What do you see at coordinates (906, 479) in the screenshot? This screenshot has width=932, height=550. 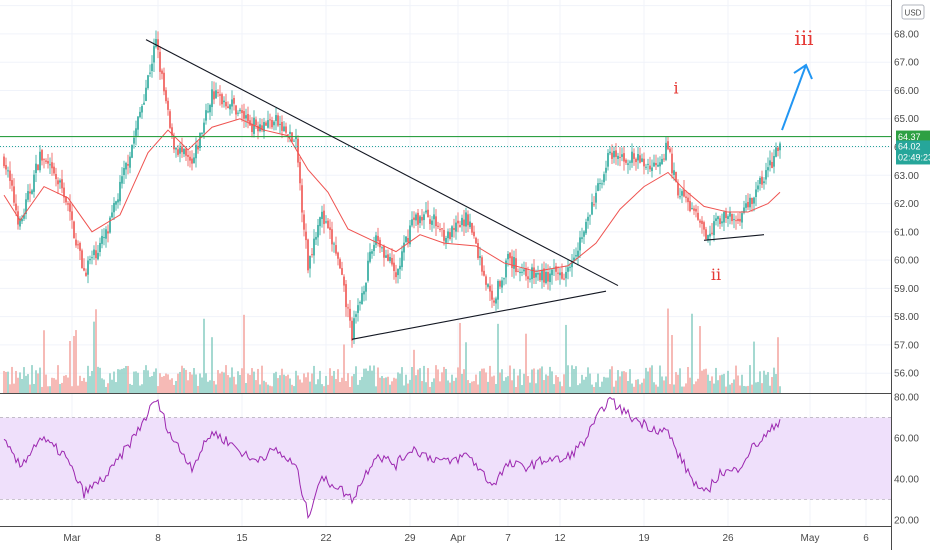 I see `rsi-tick-label: 40.00` at bounding box center [906, 479].